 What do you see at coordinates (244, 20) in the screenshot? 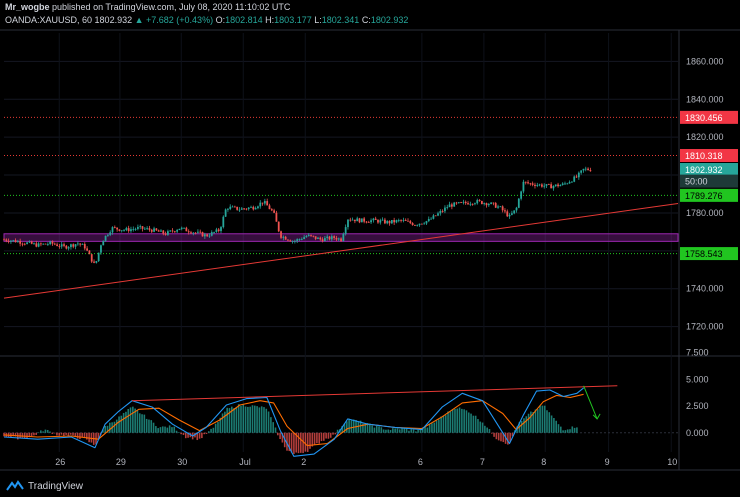
I see `open-value: 1802.814` at bounding box center [244, 20].